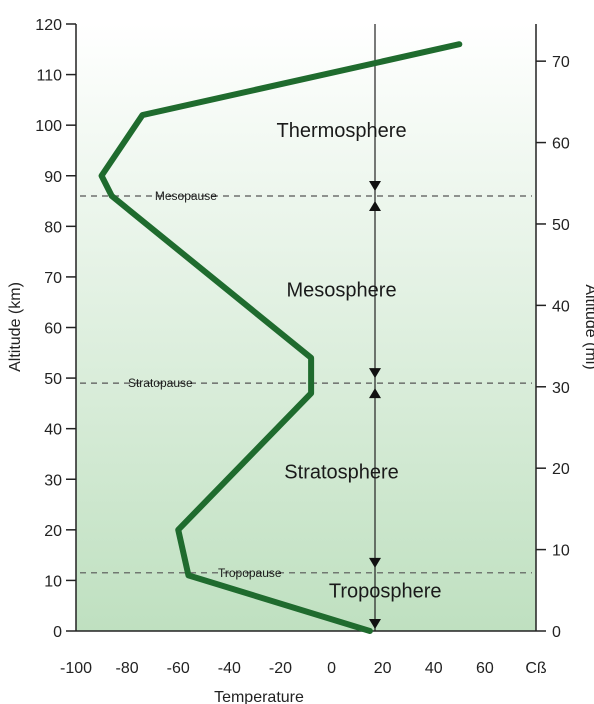  Describe the element at coordinates (280, 668) in the screenshot. I see `x-tick-label: -20` at that location.